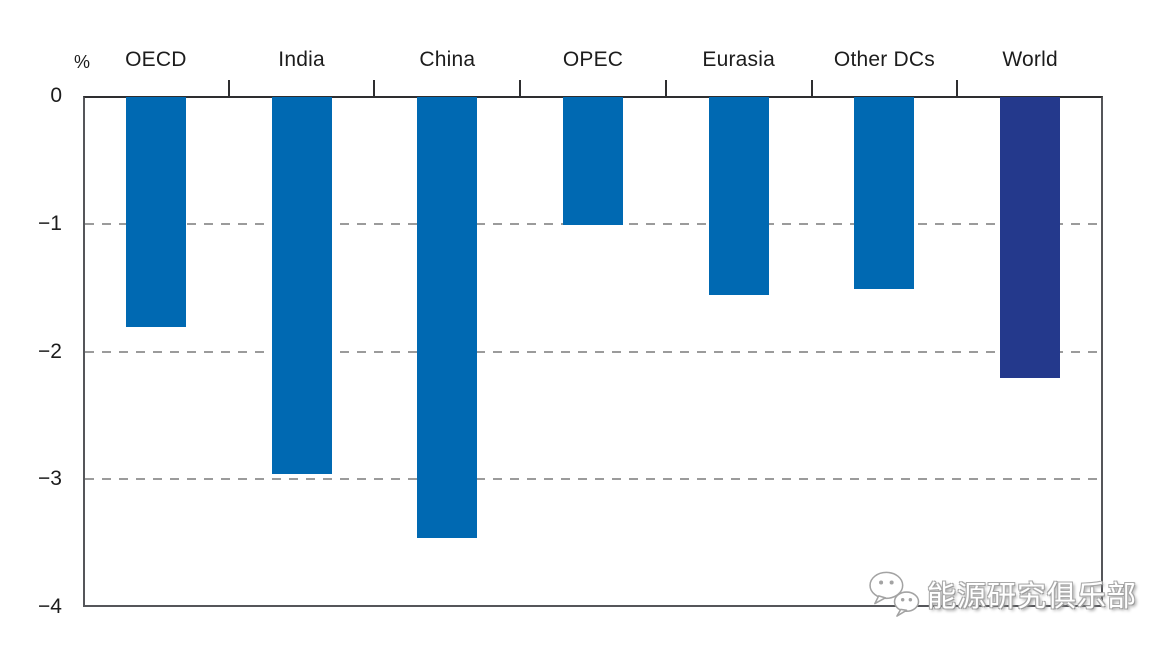 This screenshot has height=649, width=1159. Describe the element at coordinates (301, 59) in the screenshot. I see `category-label-india: India` at that location.